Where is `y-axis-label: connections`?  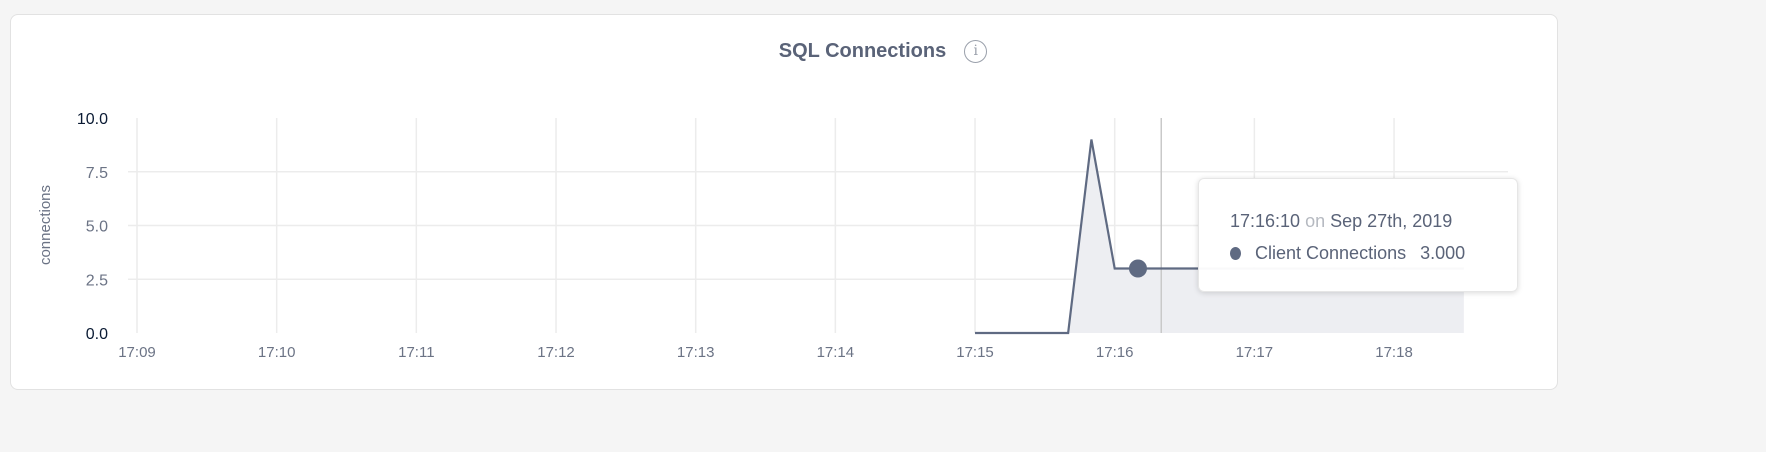 y-axis-label: connections is located at coordinates (45, 225).